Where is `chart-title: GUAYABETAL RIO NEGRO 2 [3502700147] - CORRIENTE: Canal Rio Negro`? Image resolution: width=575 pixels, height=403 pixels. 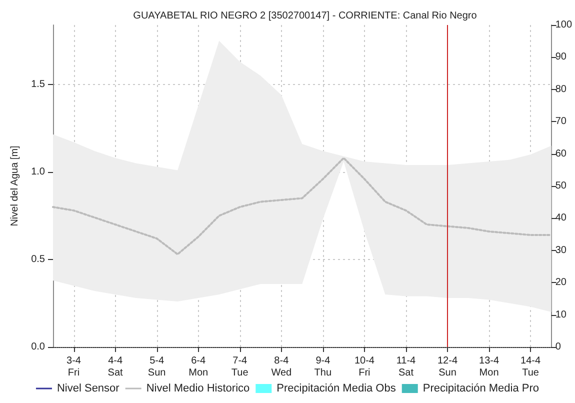
chart-title: GUAYABETAL RIO NEGRO 2 [3502700147] - CORRIENTE: Canal Rio Negro is located at coordinates (305, 16).